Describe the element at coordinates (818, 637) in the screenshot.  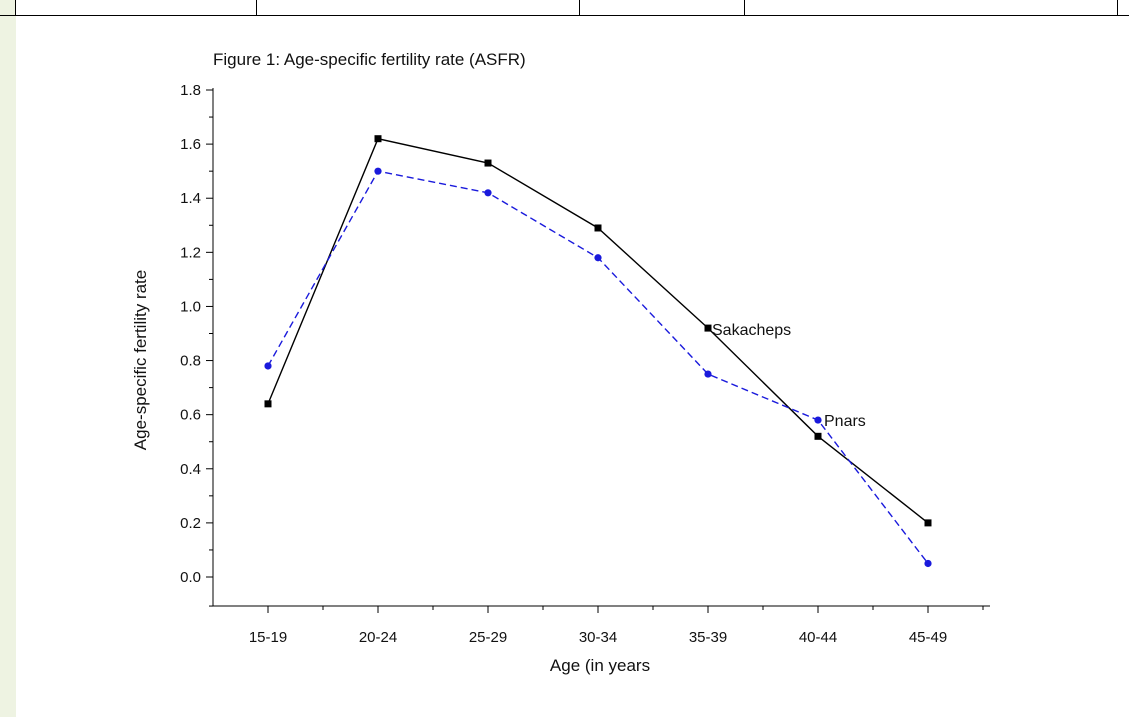
I see `x-tick-label: 40-44` at that location.